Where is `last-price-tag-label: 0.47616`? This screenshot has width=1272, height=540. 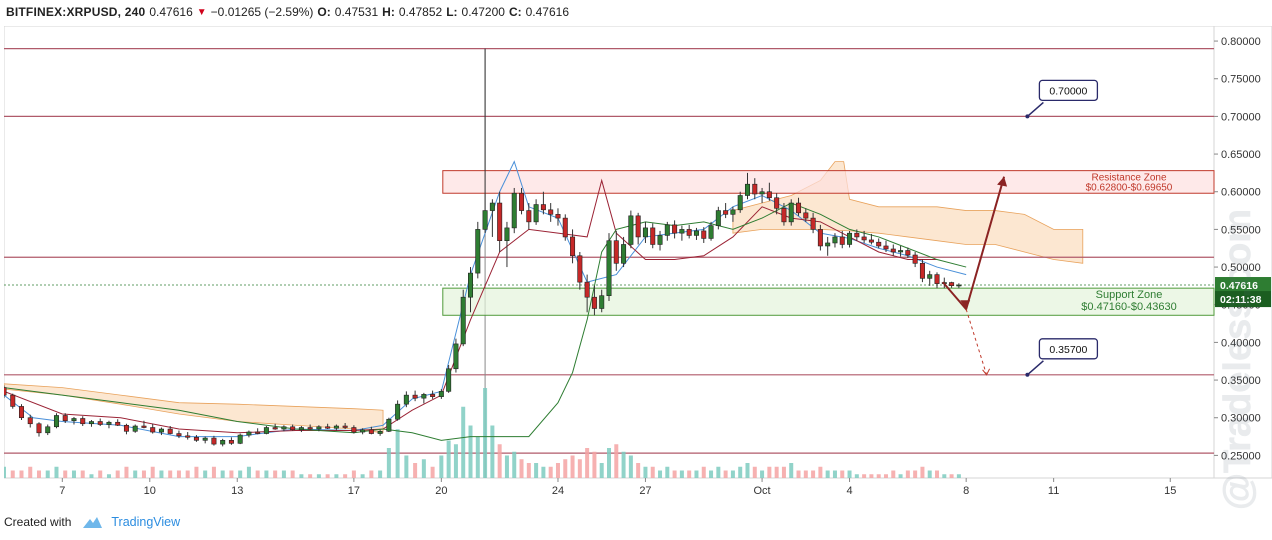 last-price-tag-label: 0.47616 is located at coordinates (1239, 286).